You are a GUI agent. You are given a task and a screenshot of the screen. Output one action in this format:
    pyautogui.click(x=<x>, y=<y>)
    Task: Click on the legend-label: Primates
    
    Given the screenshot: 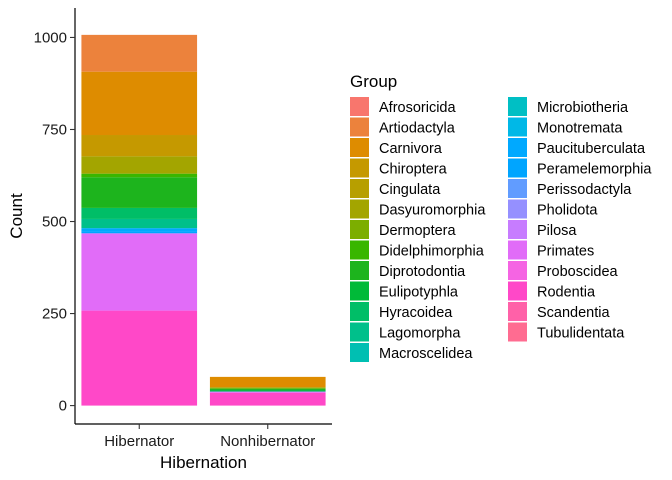 What is the action you would take?
    pyautogui.click(x=565, y=252)
    